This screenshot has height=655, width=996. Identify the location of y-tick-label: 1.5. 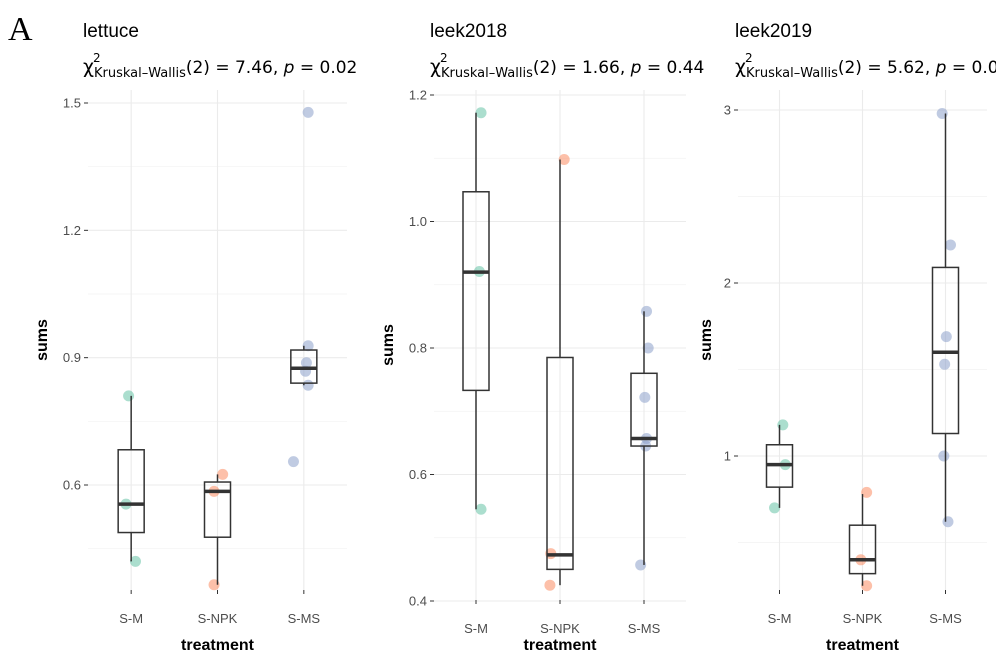
(72, 103).